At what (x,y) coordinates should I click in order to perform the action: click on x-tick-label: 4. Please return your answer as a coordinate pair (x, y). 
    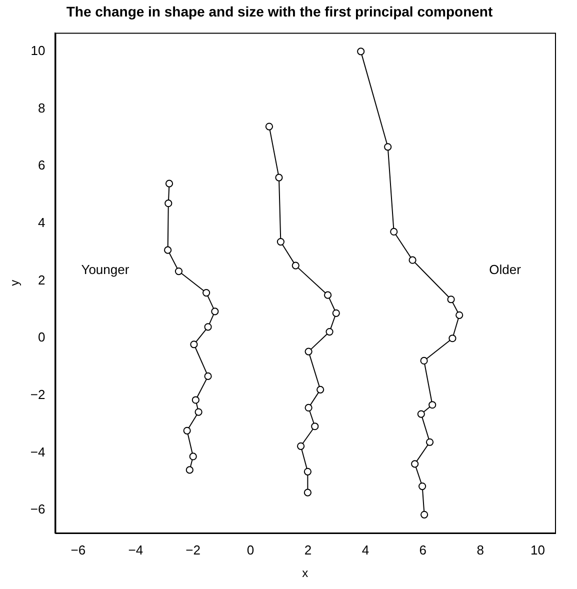
    Looking at the image, I should click on (366, 550).